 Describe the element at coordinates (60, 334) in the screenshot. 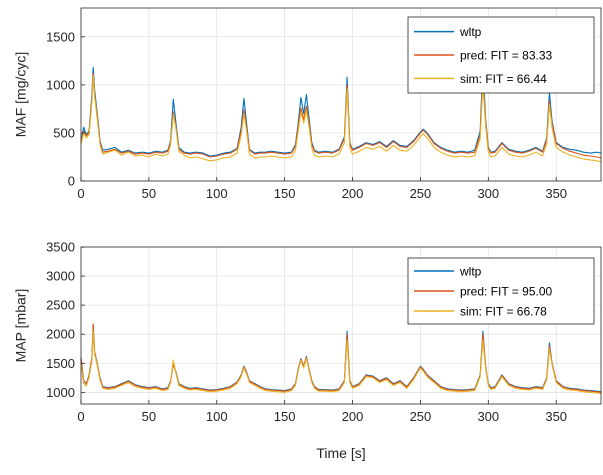

I see `map-y-tick-label-2000: 2000` at that location.